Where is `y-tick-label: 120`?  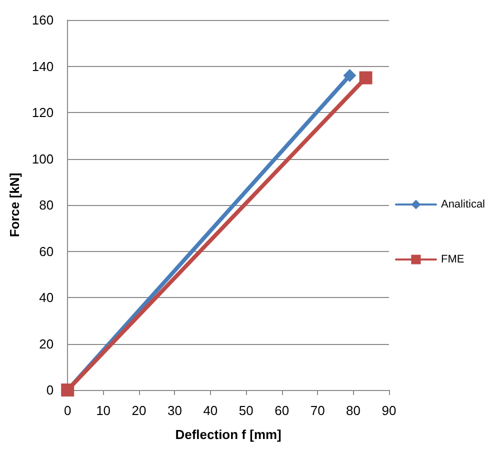
y-tick-label: 120 is located at coordinates (43, 112).